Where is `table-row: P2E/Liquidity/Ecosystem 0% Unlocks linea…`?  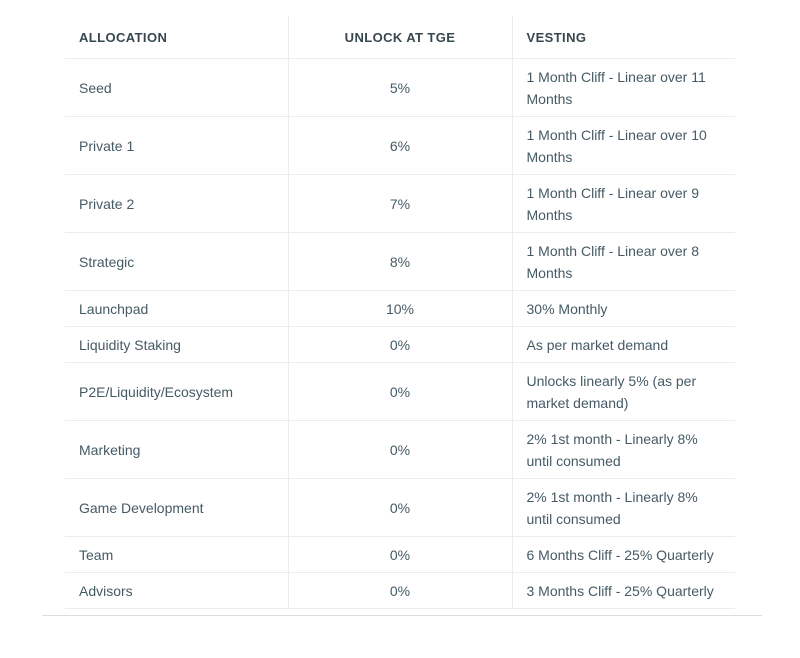
table-row: P2E/Liquidity/Ecosystem 0% Unlocks linea… is located at coordinates (400, 391).